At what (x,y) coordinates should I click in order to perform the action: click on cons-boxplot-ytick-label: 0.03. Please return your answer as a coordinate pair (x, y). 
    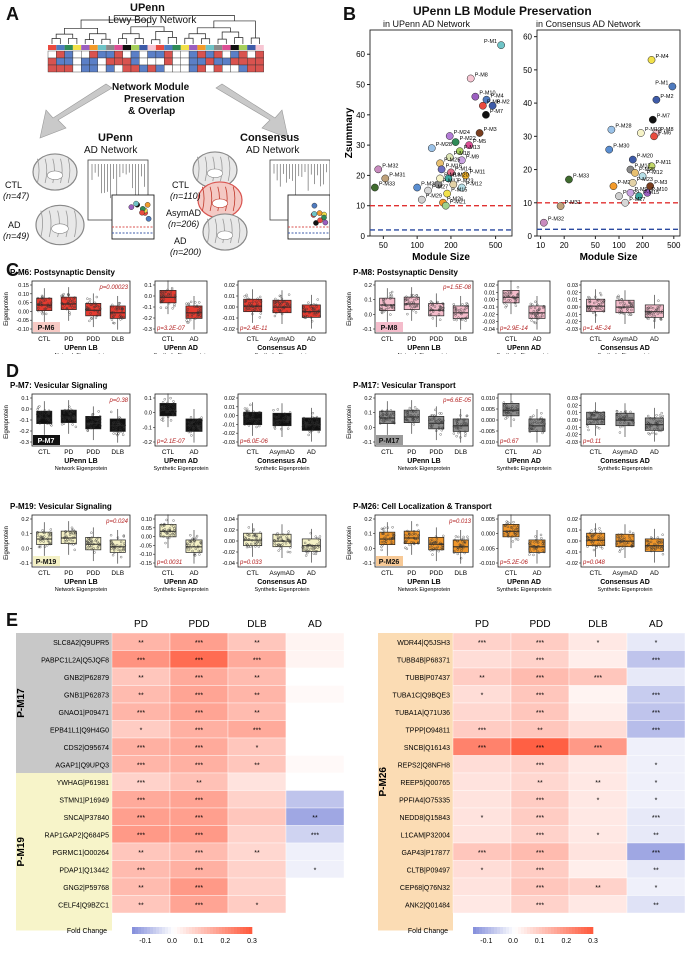
    Looking at the image, I should click on (572, 399).